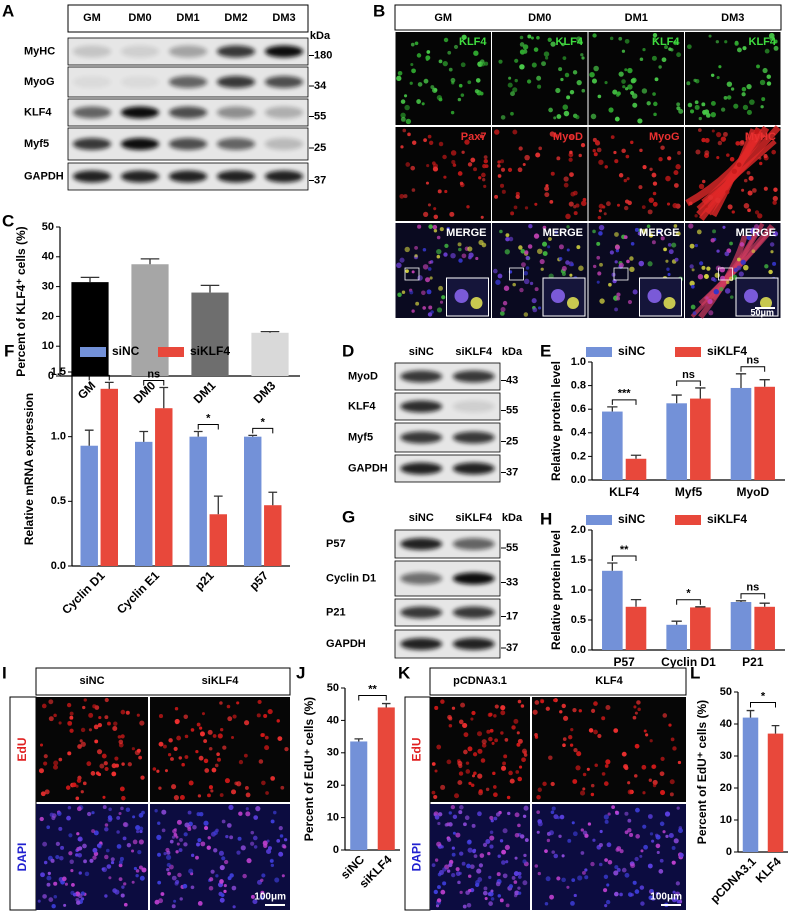  I want to click on micrograph, so click(92, 857).